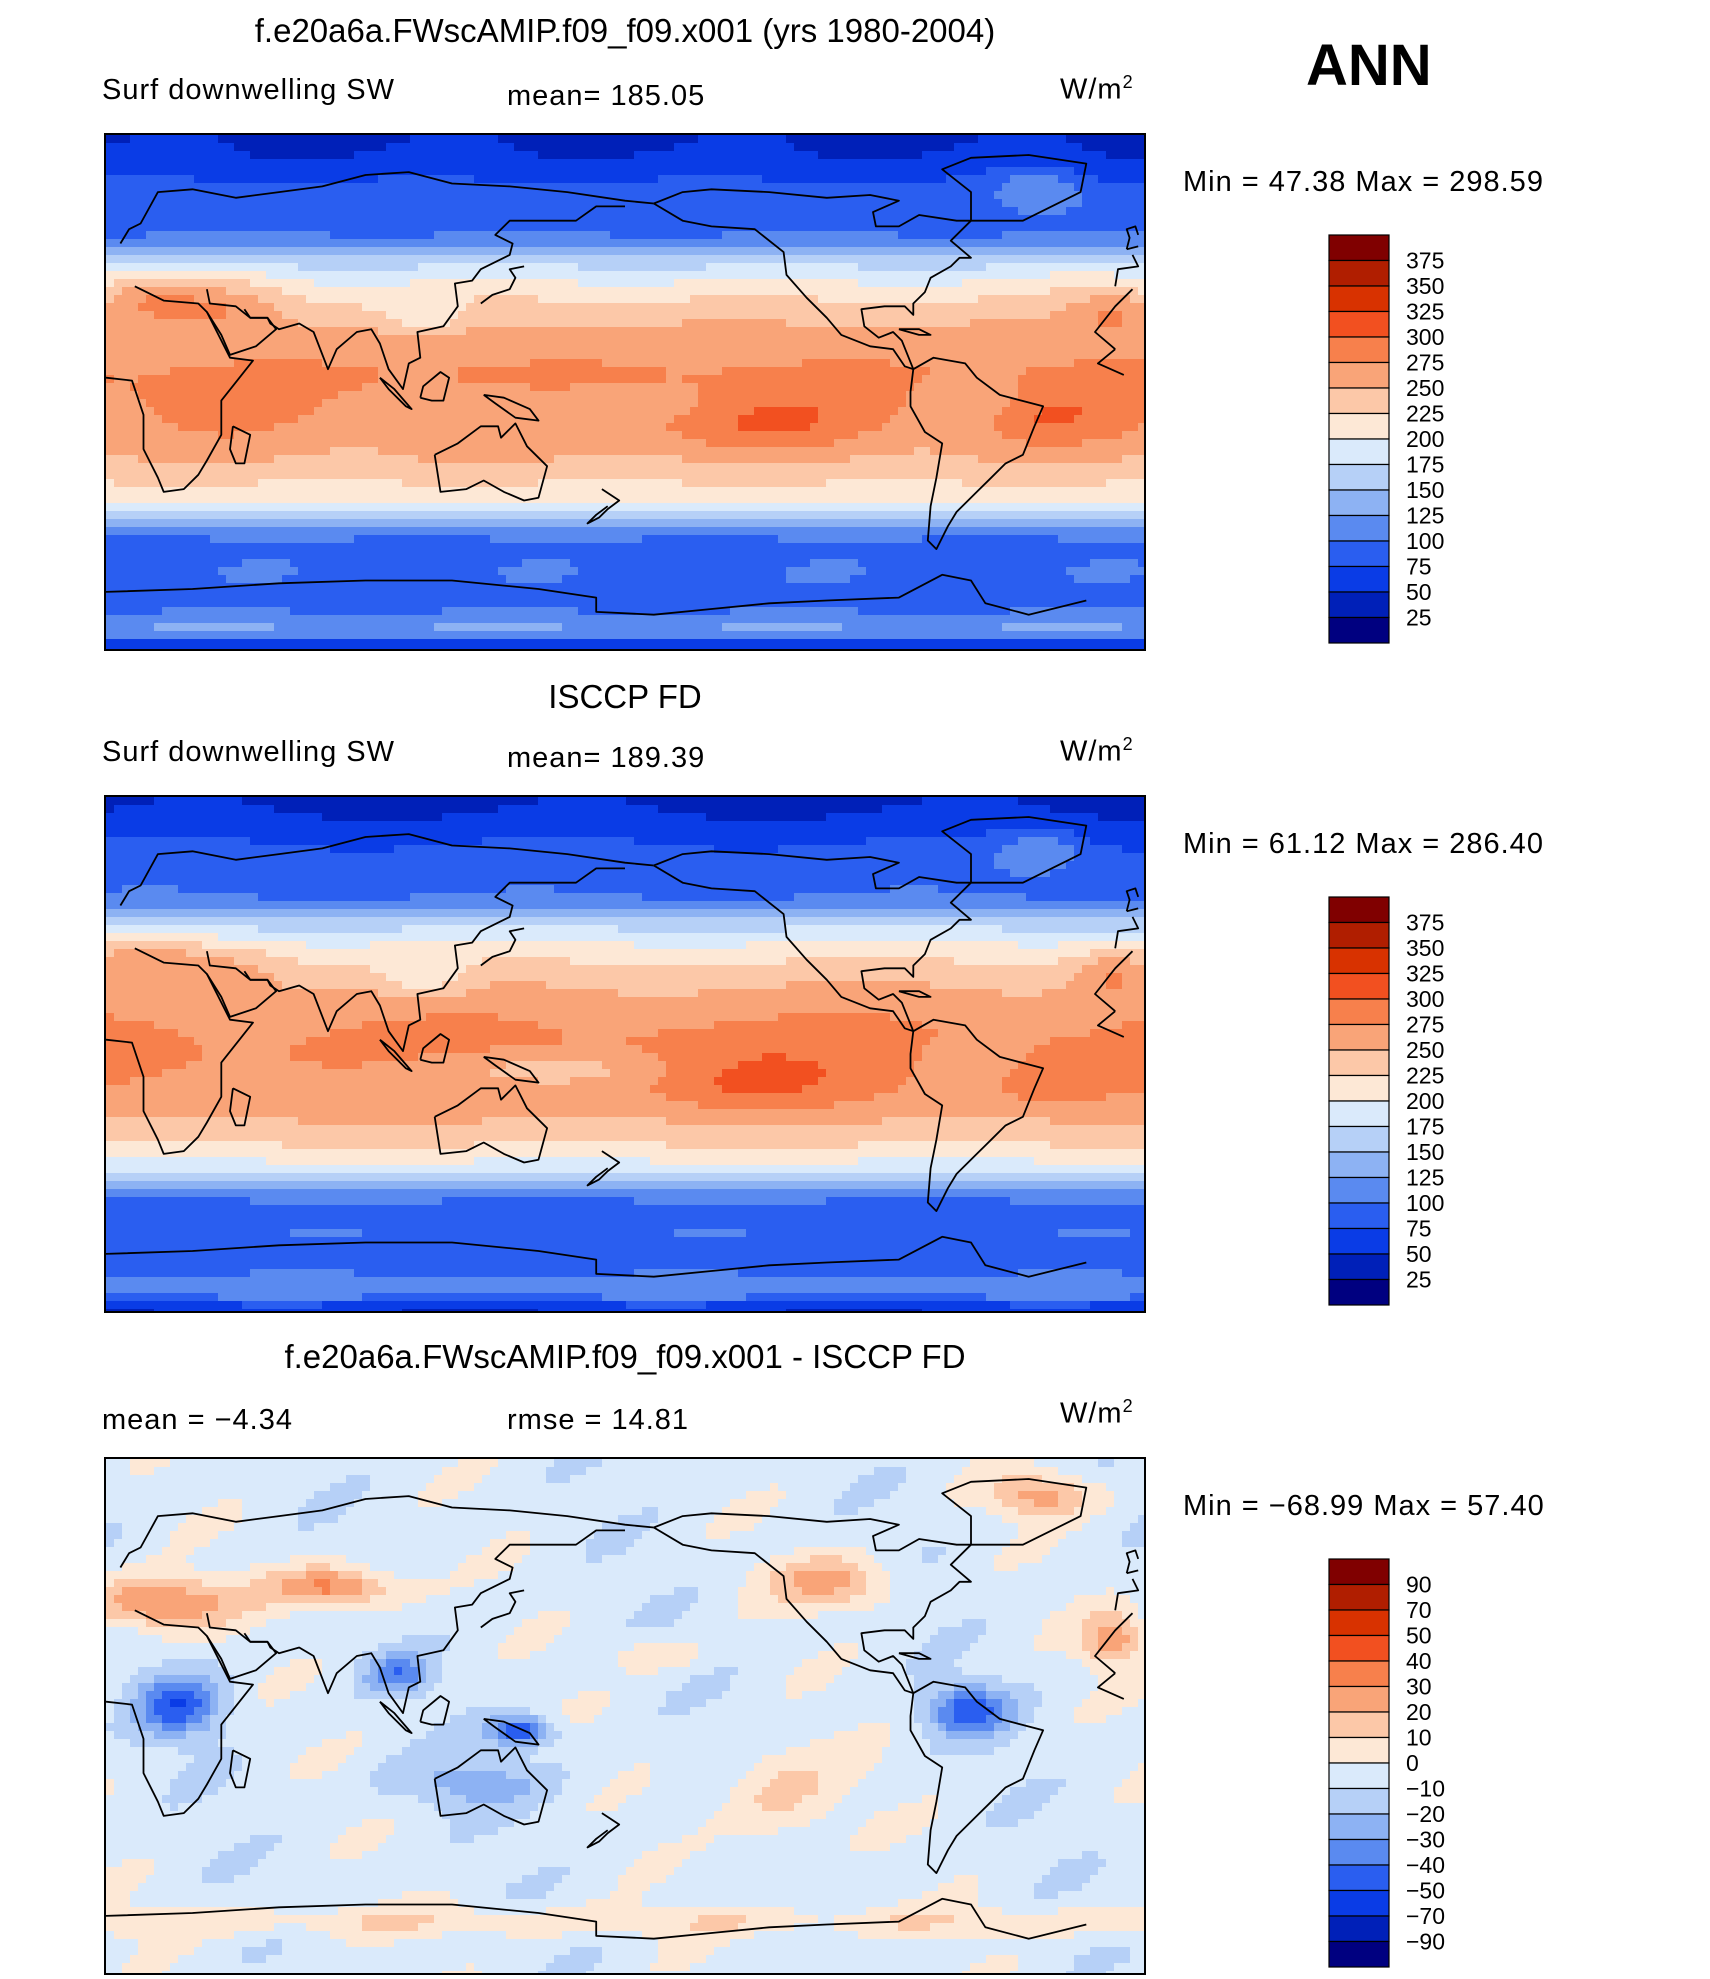 This screenshot has width=1710, height=1979. I want to click on colorbar-tick-label: 125, so click(1425, 1178).